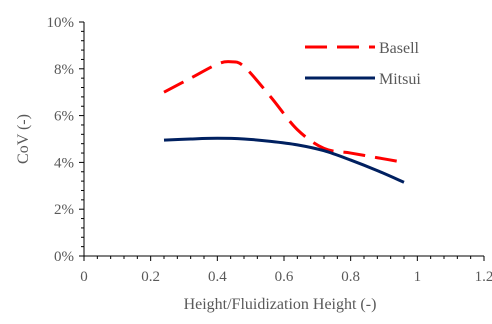 The height and width of the screenshot is (324, 492). I want to click on y-tick-label: 0%, so click(64, 257).